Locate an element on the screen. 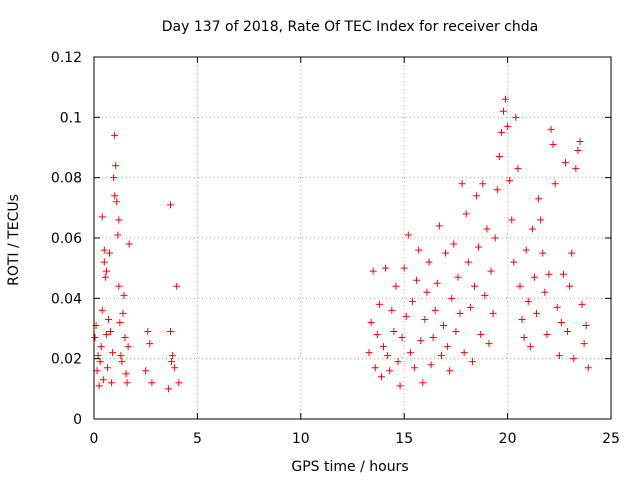 The width and height of the screenshot is (640, 485). y-tick-label: 0.04 is located at coordinates (66, 299).